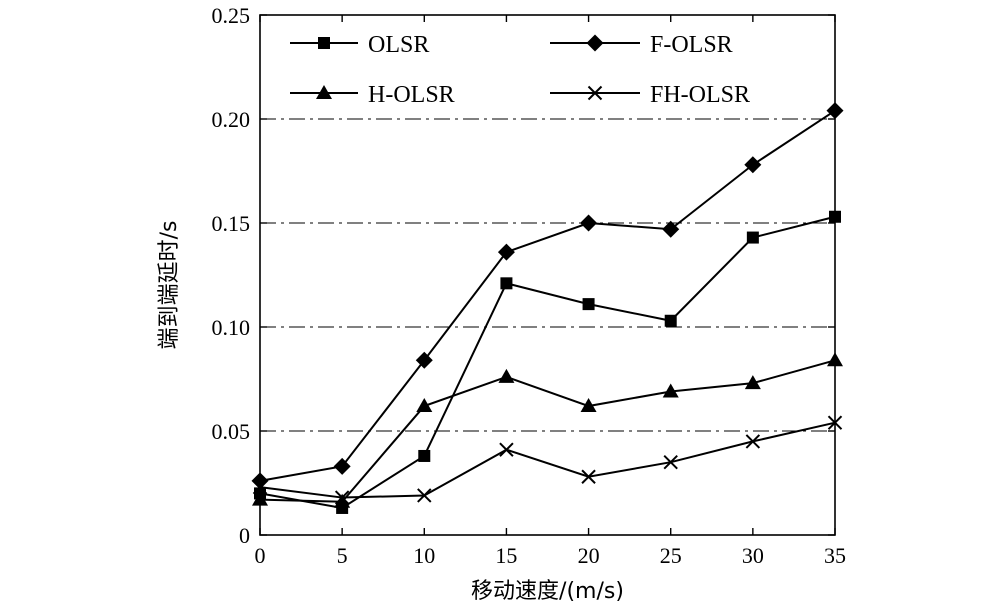 The image size is (1000, 610). What do you see at coordinates (231, 327) in the screenshot?
I see `y-tick-label: 0.10` at bounding box center [231, 327].